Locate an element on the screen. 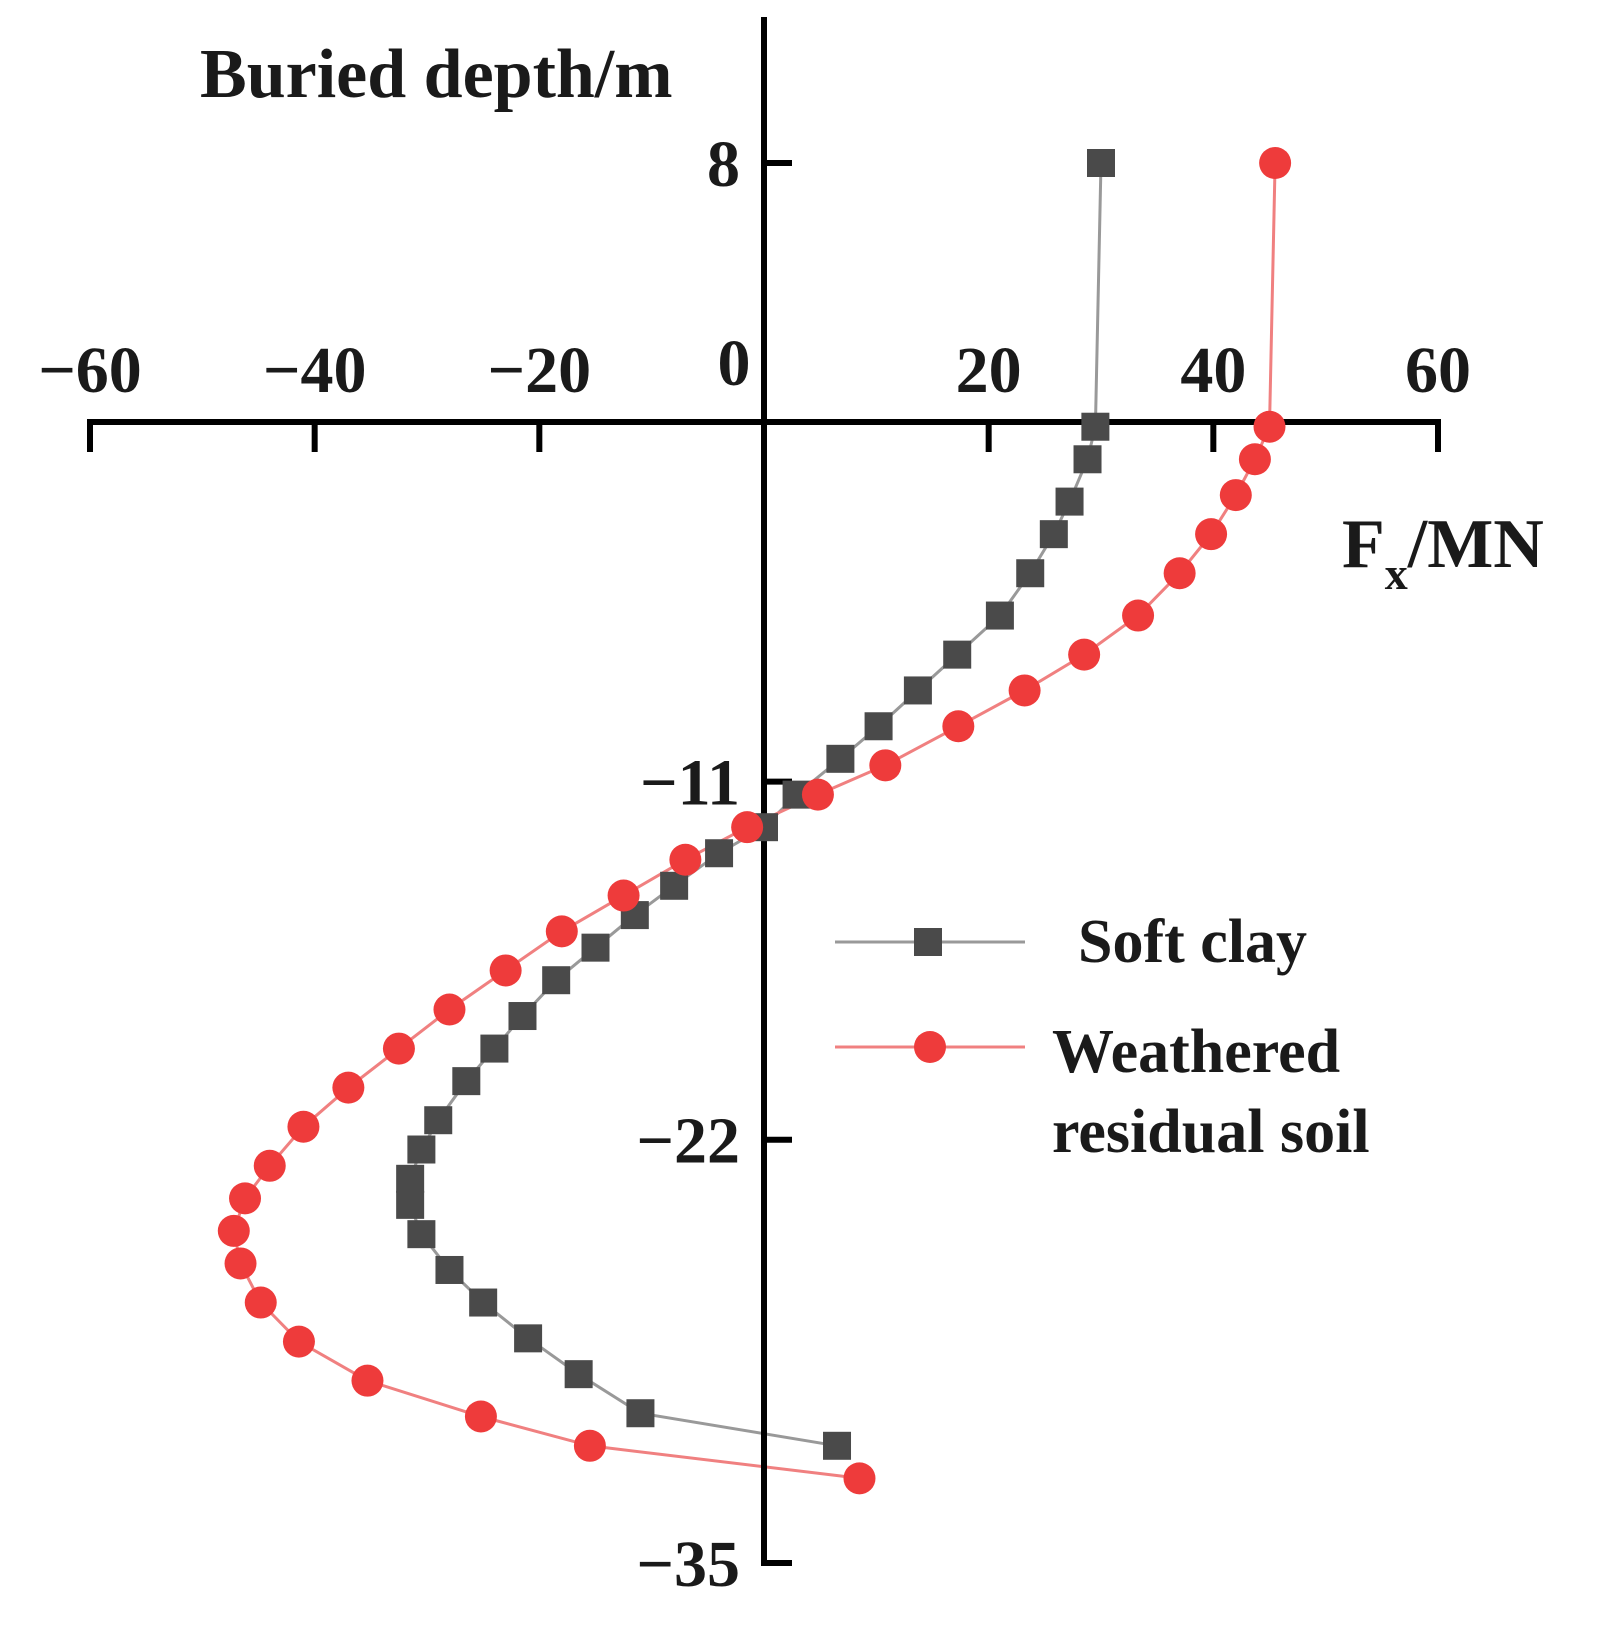  x-axis-title: Fx/MN is located at coordinates (1443, 552).